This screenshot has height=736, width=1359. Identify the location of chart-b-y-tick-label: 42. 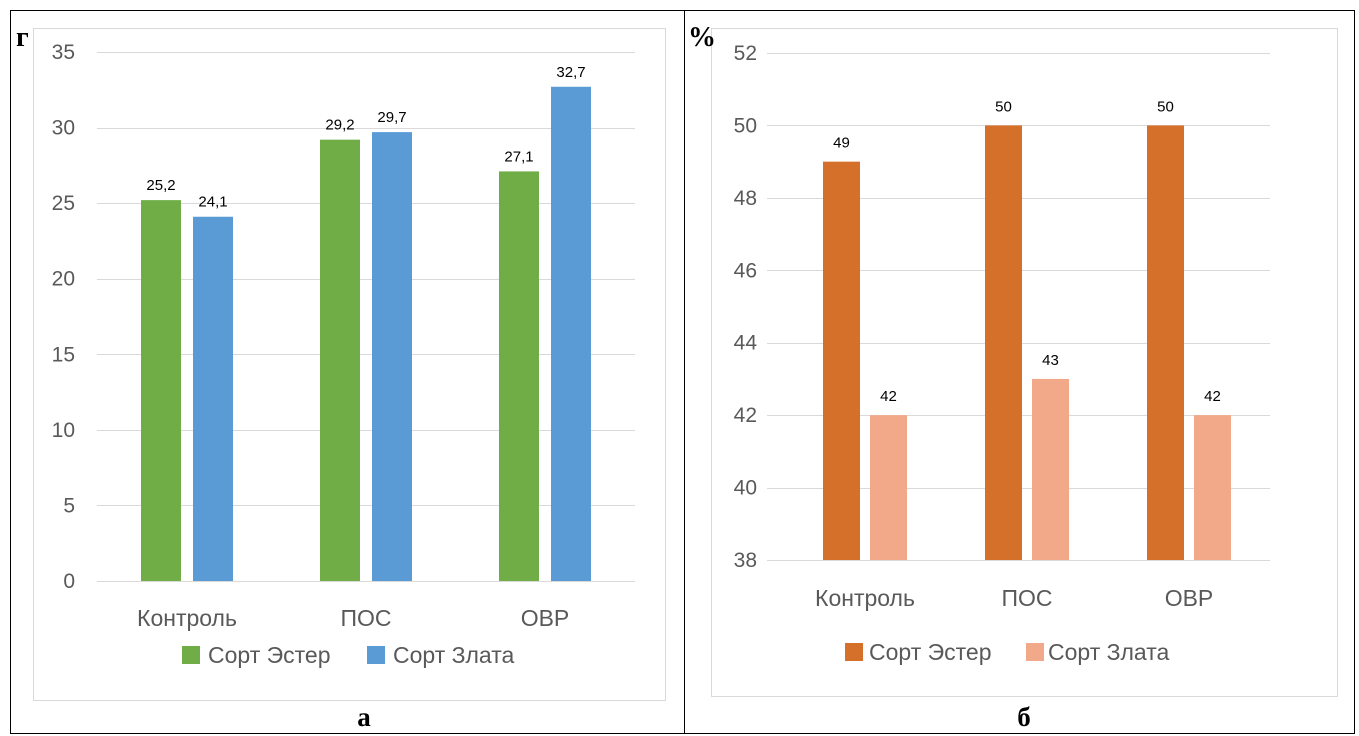
(745, 415).